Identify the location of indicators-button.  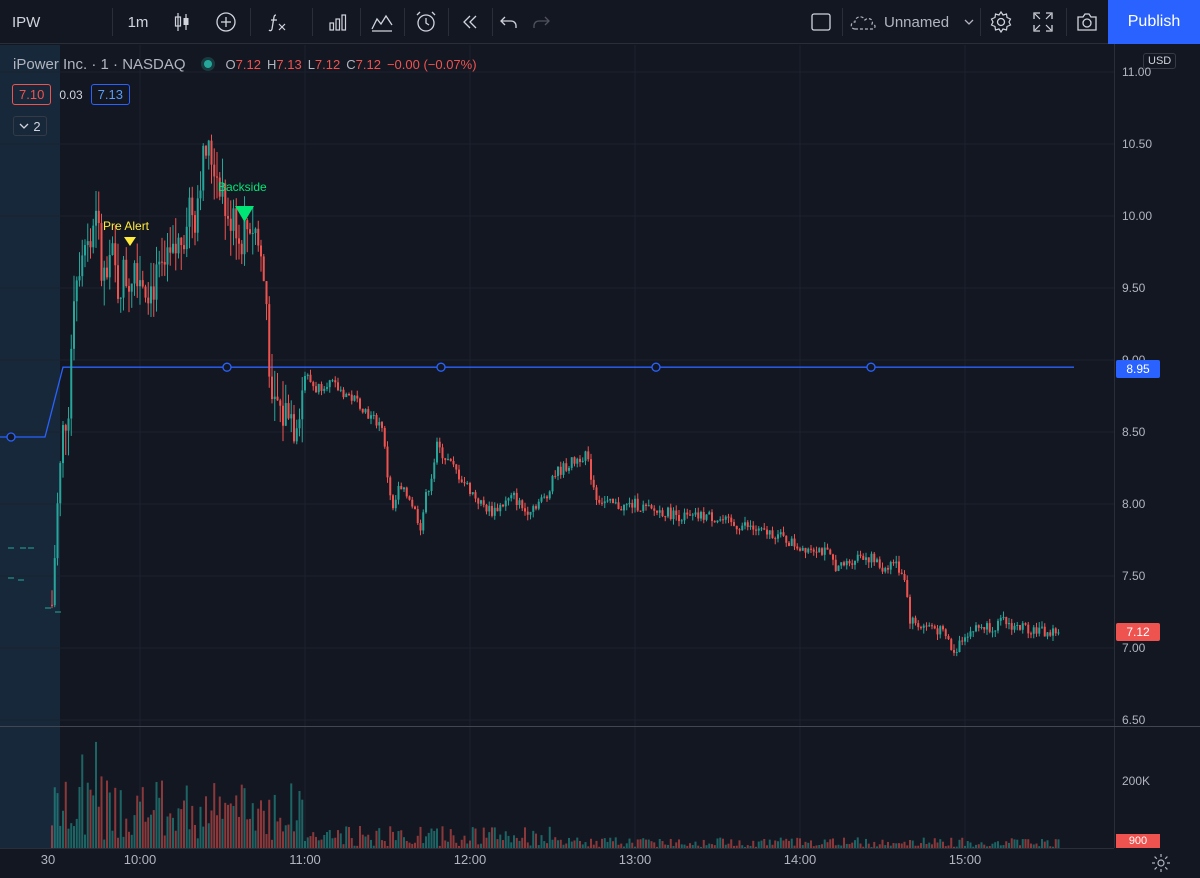
(278, 22).